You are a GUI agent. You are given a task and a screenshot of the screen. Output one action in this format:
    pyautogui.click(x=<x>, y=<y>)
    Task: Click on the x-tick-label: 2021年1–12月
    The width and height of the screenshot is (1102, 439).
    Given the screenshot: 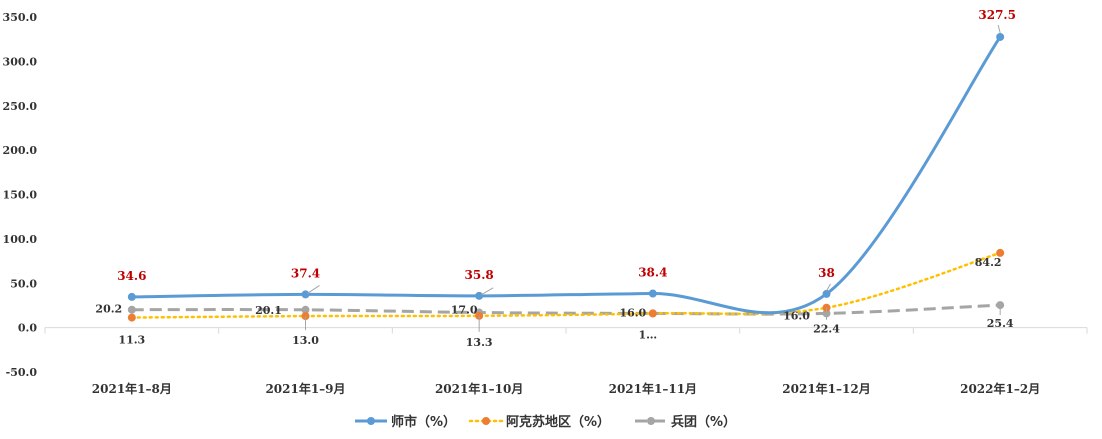 What is the action you would take?
    pyautogui.click(x=826, y=388)
    